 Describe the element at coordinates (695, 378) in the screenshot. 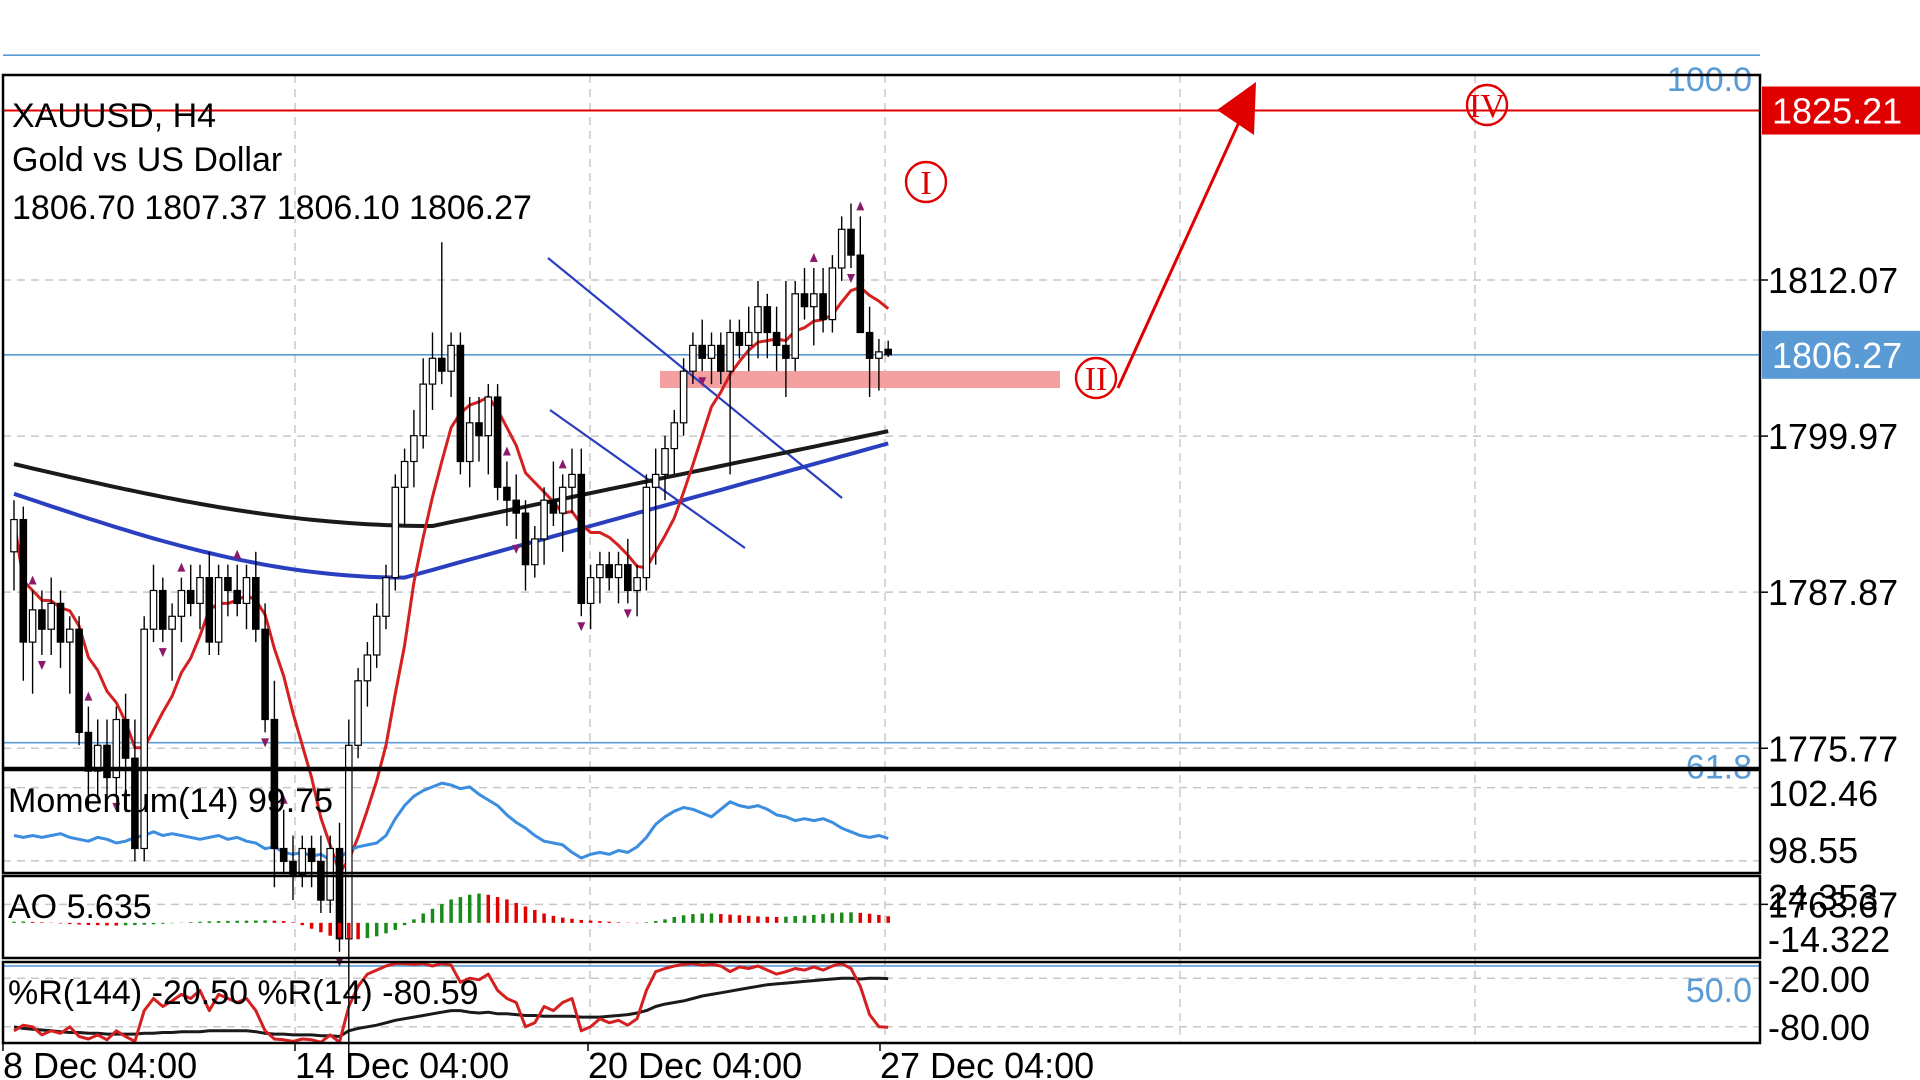

I see `channel-upper-line` at that location.